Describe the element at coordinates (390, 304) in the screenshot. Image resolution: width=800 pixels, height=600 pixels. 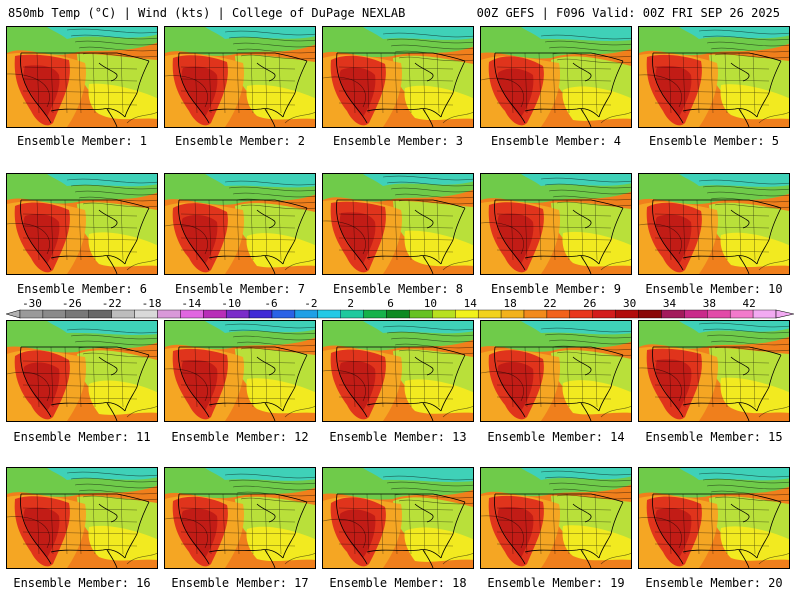
I see `colorbar-tick-label: 6` at that location.